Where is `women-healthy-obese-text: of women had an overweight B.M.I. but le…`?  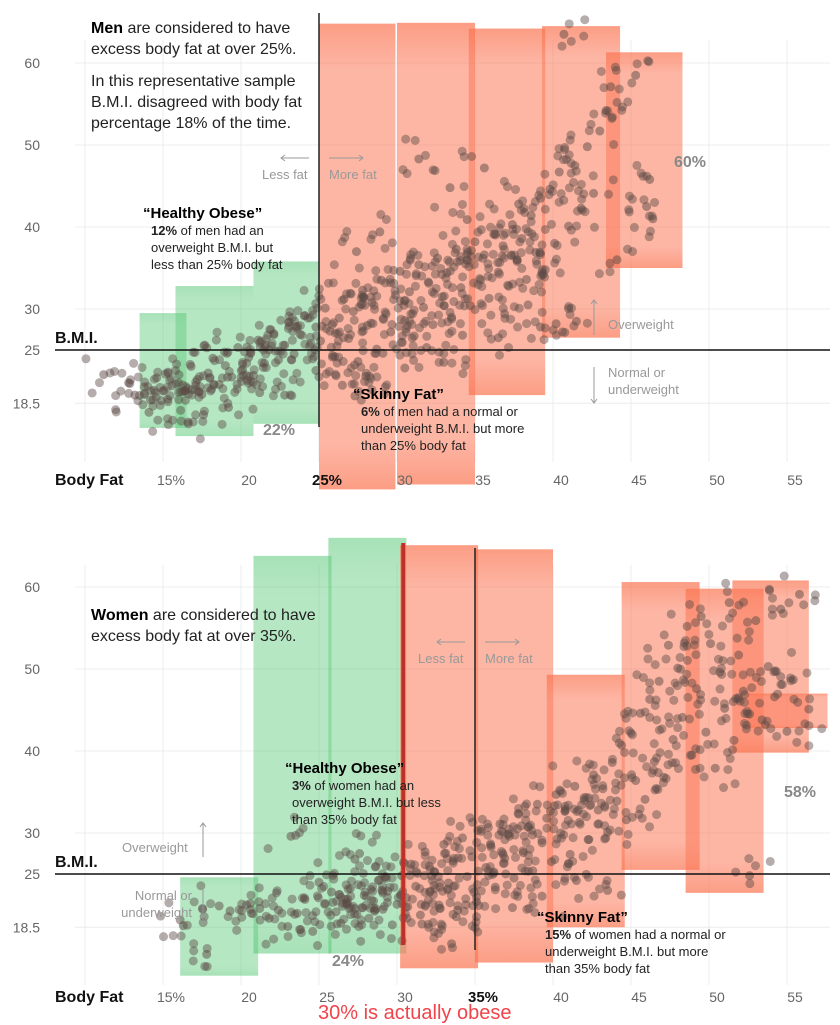 women-healthy-obese-text: of women had an overweight B.M.I. but le… is located at coordinates (366, 802).